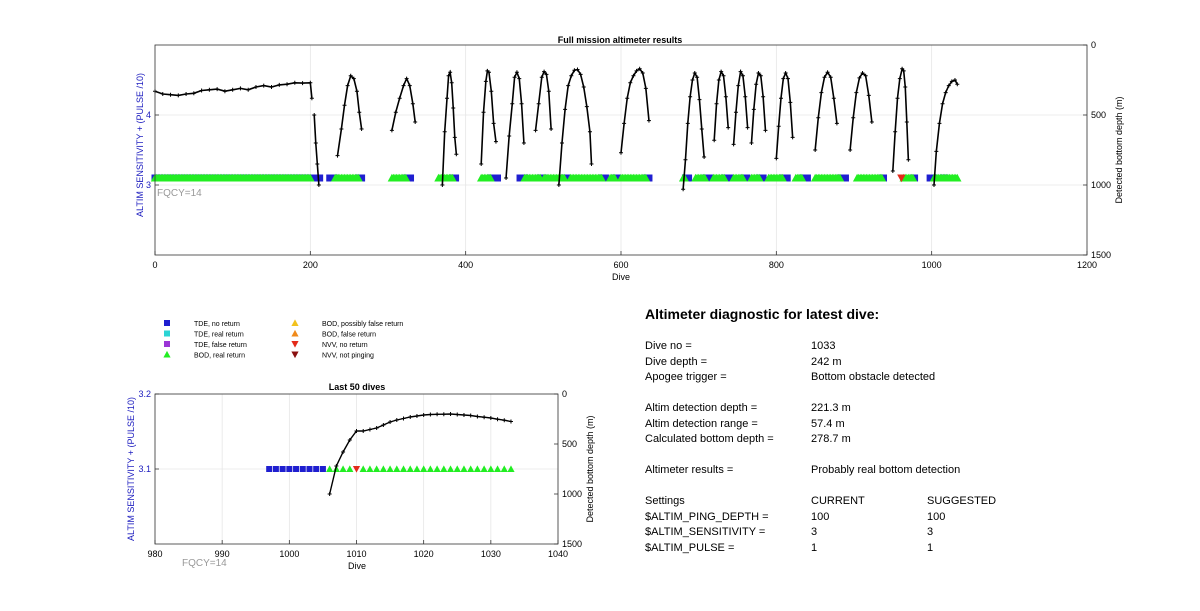 This screenshot has width=1200, height=611. Describe the element at coordinates (620, 40) in the screenshot. I see `main-chart-title: Full mission altimeter results` at that location.